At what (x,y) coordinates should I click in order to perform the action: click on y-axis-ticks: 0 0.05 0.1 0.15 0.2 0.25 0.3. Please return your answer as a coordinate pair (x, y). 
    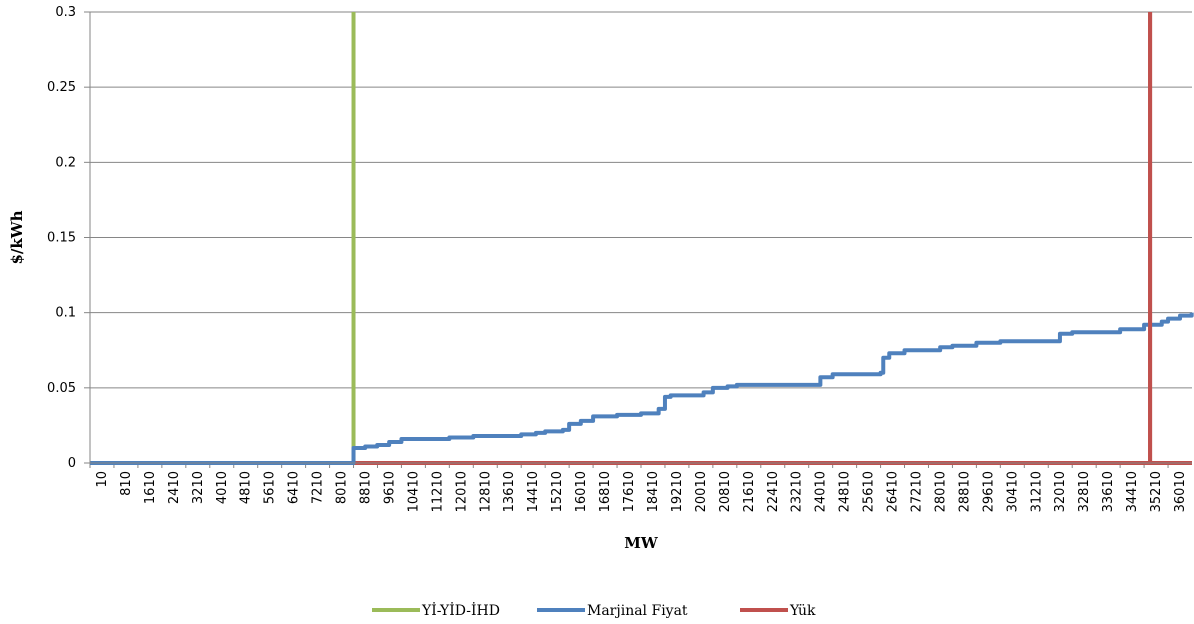
    Looking at the image, I should click on (68, 238).